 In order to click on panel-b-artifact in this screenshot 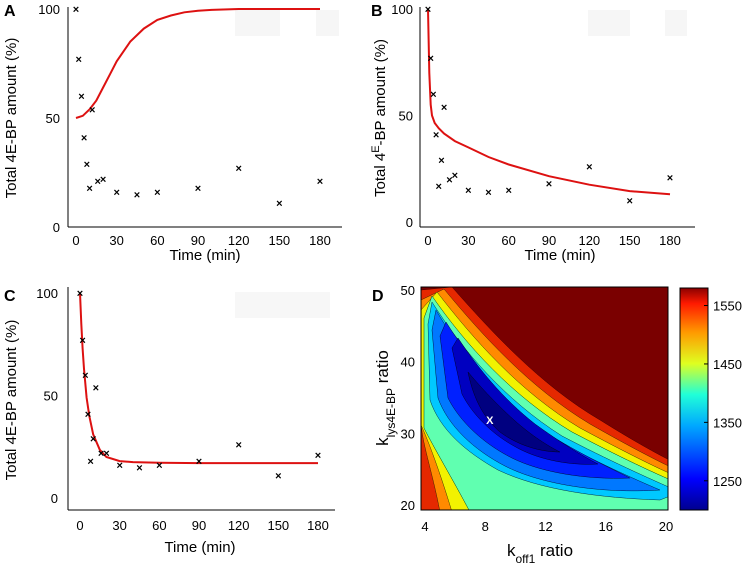, I will do `click(609, 23)`.